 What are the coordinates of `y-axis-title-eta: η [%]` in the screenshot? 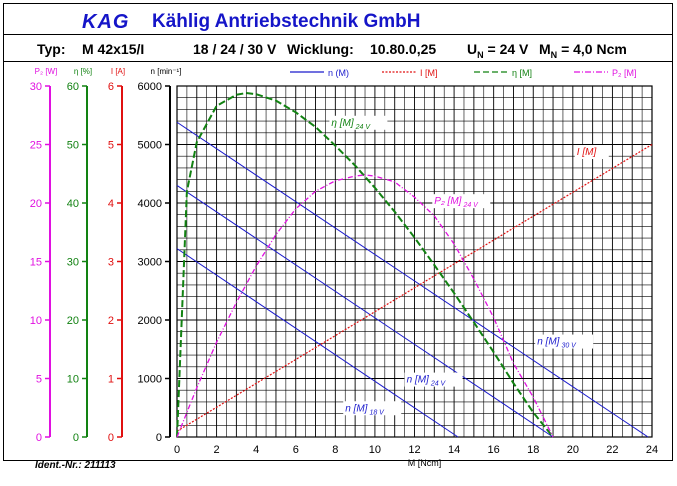 It's located at (83, 71).